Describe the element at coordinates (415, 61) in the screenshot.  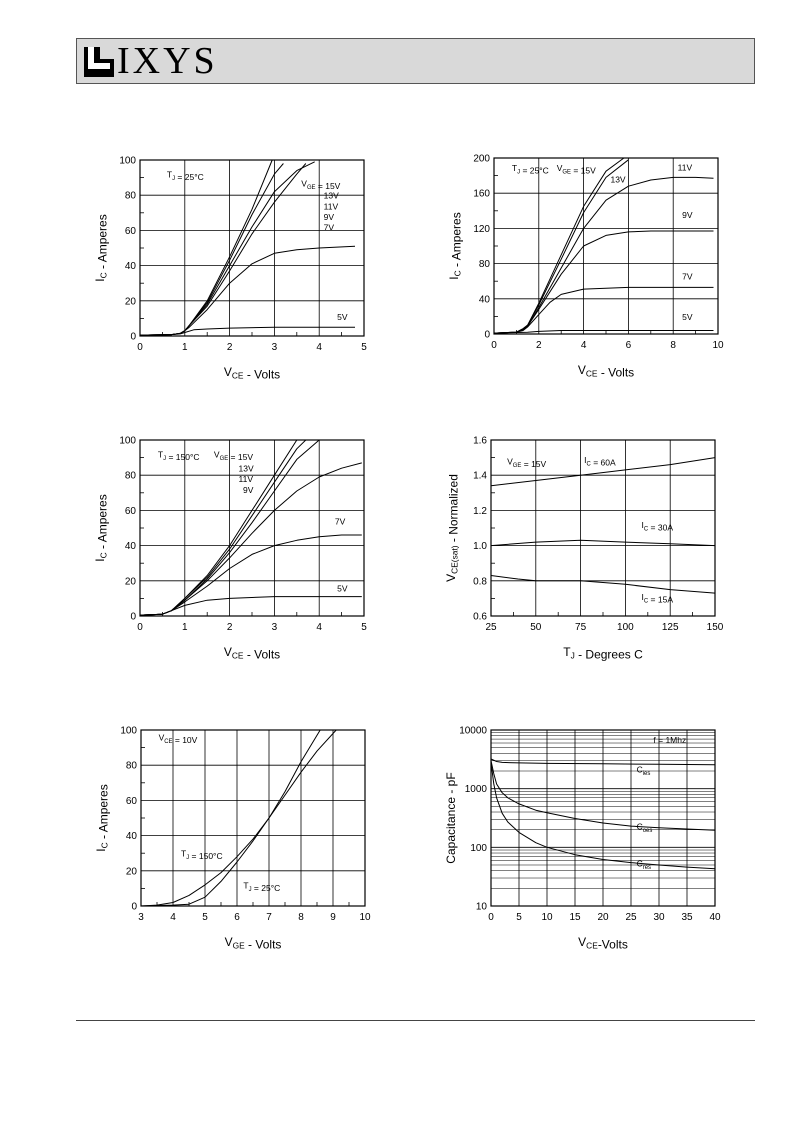
I see `page-header: IXYS` at that location.